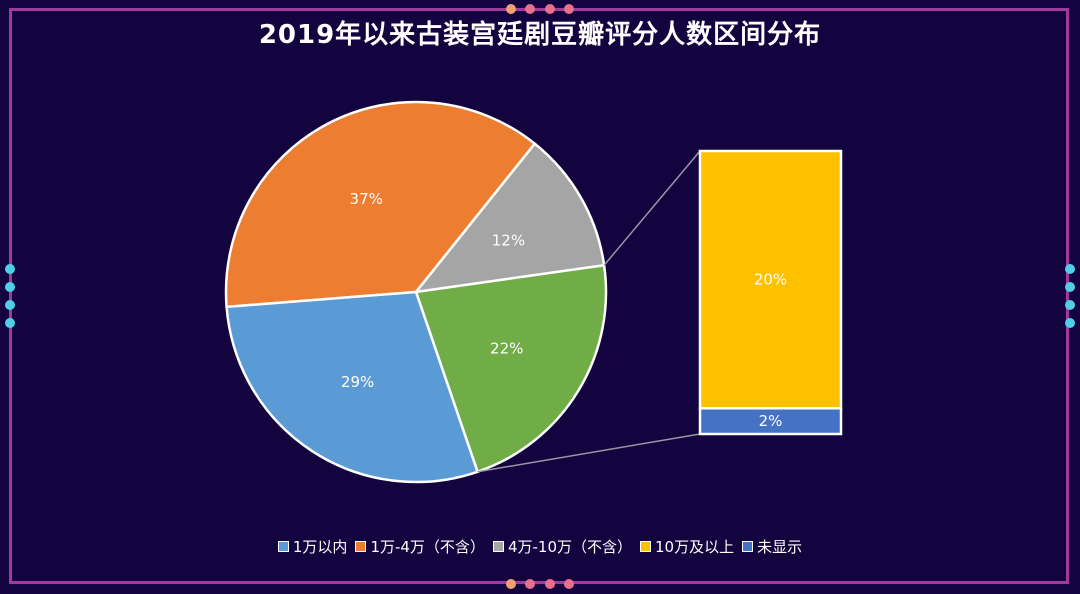 The image size is (1080, 594). I want to click on chart-legend: 1万以内 1万-4万（不含） 4万-10万（不含） 10万及以上 未显示, so click(540, 546).